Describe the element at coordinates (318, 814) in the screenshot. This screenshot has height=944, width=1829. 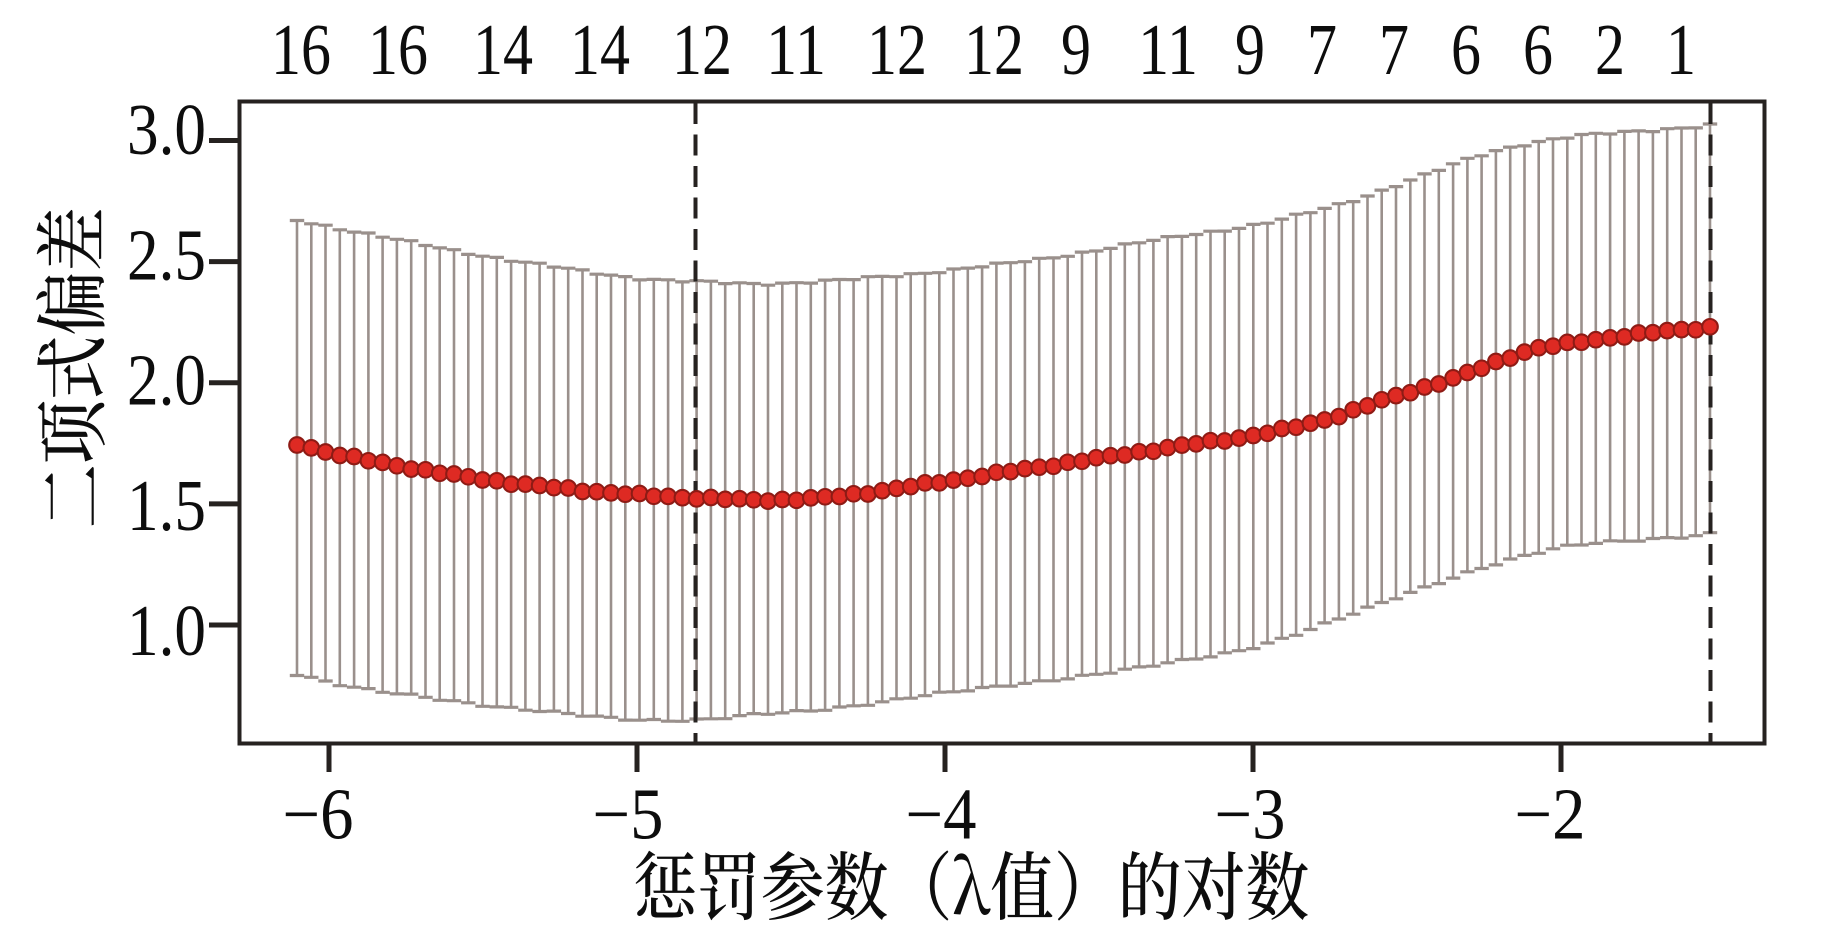
I see `svg-text: −6` at that location.